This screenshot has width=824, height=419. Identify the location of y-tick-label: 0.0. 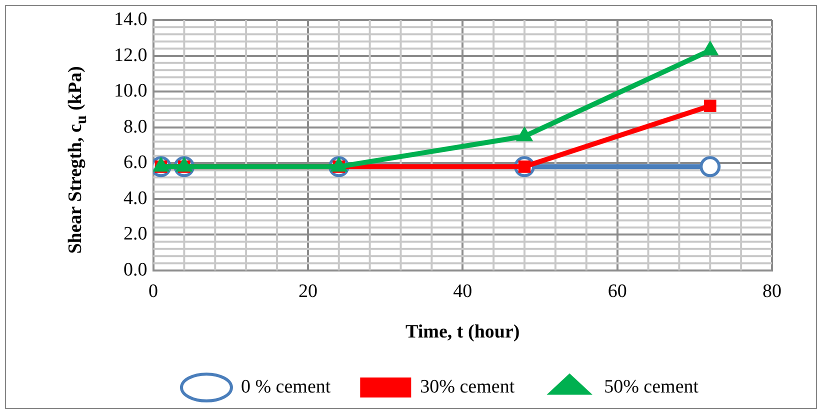
(136, 269).